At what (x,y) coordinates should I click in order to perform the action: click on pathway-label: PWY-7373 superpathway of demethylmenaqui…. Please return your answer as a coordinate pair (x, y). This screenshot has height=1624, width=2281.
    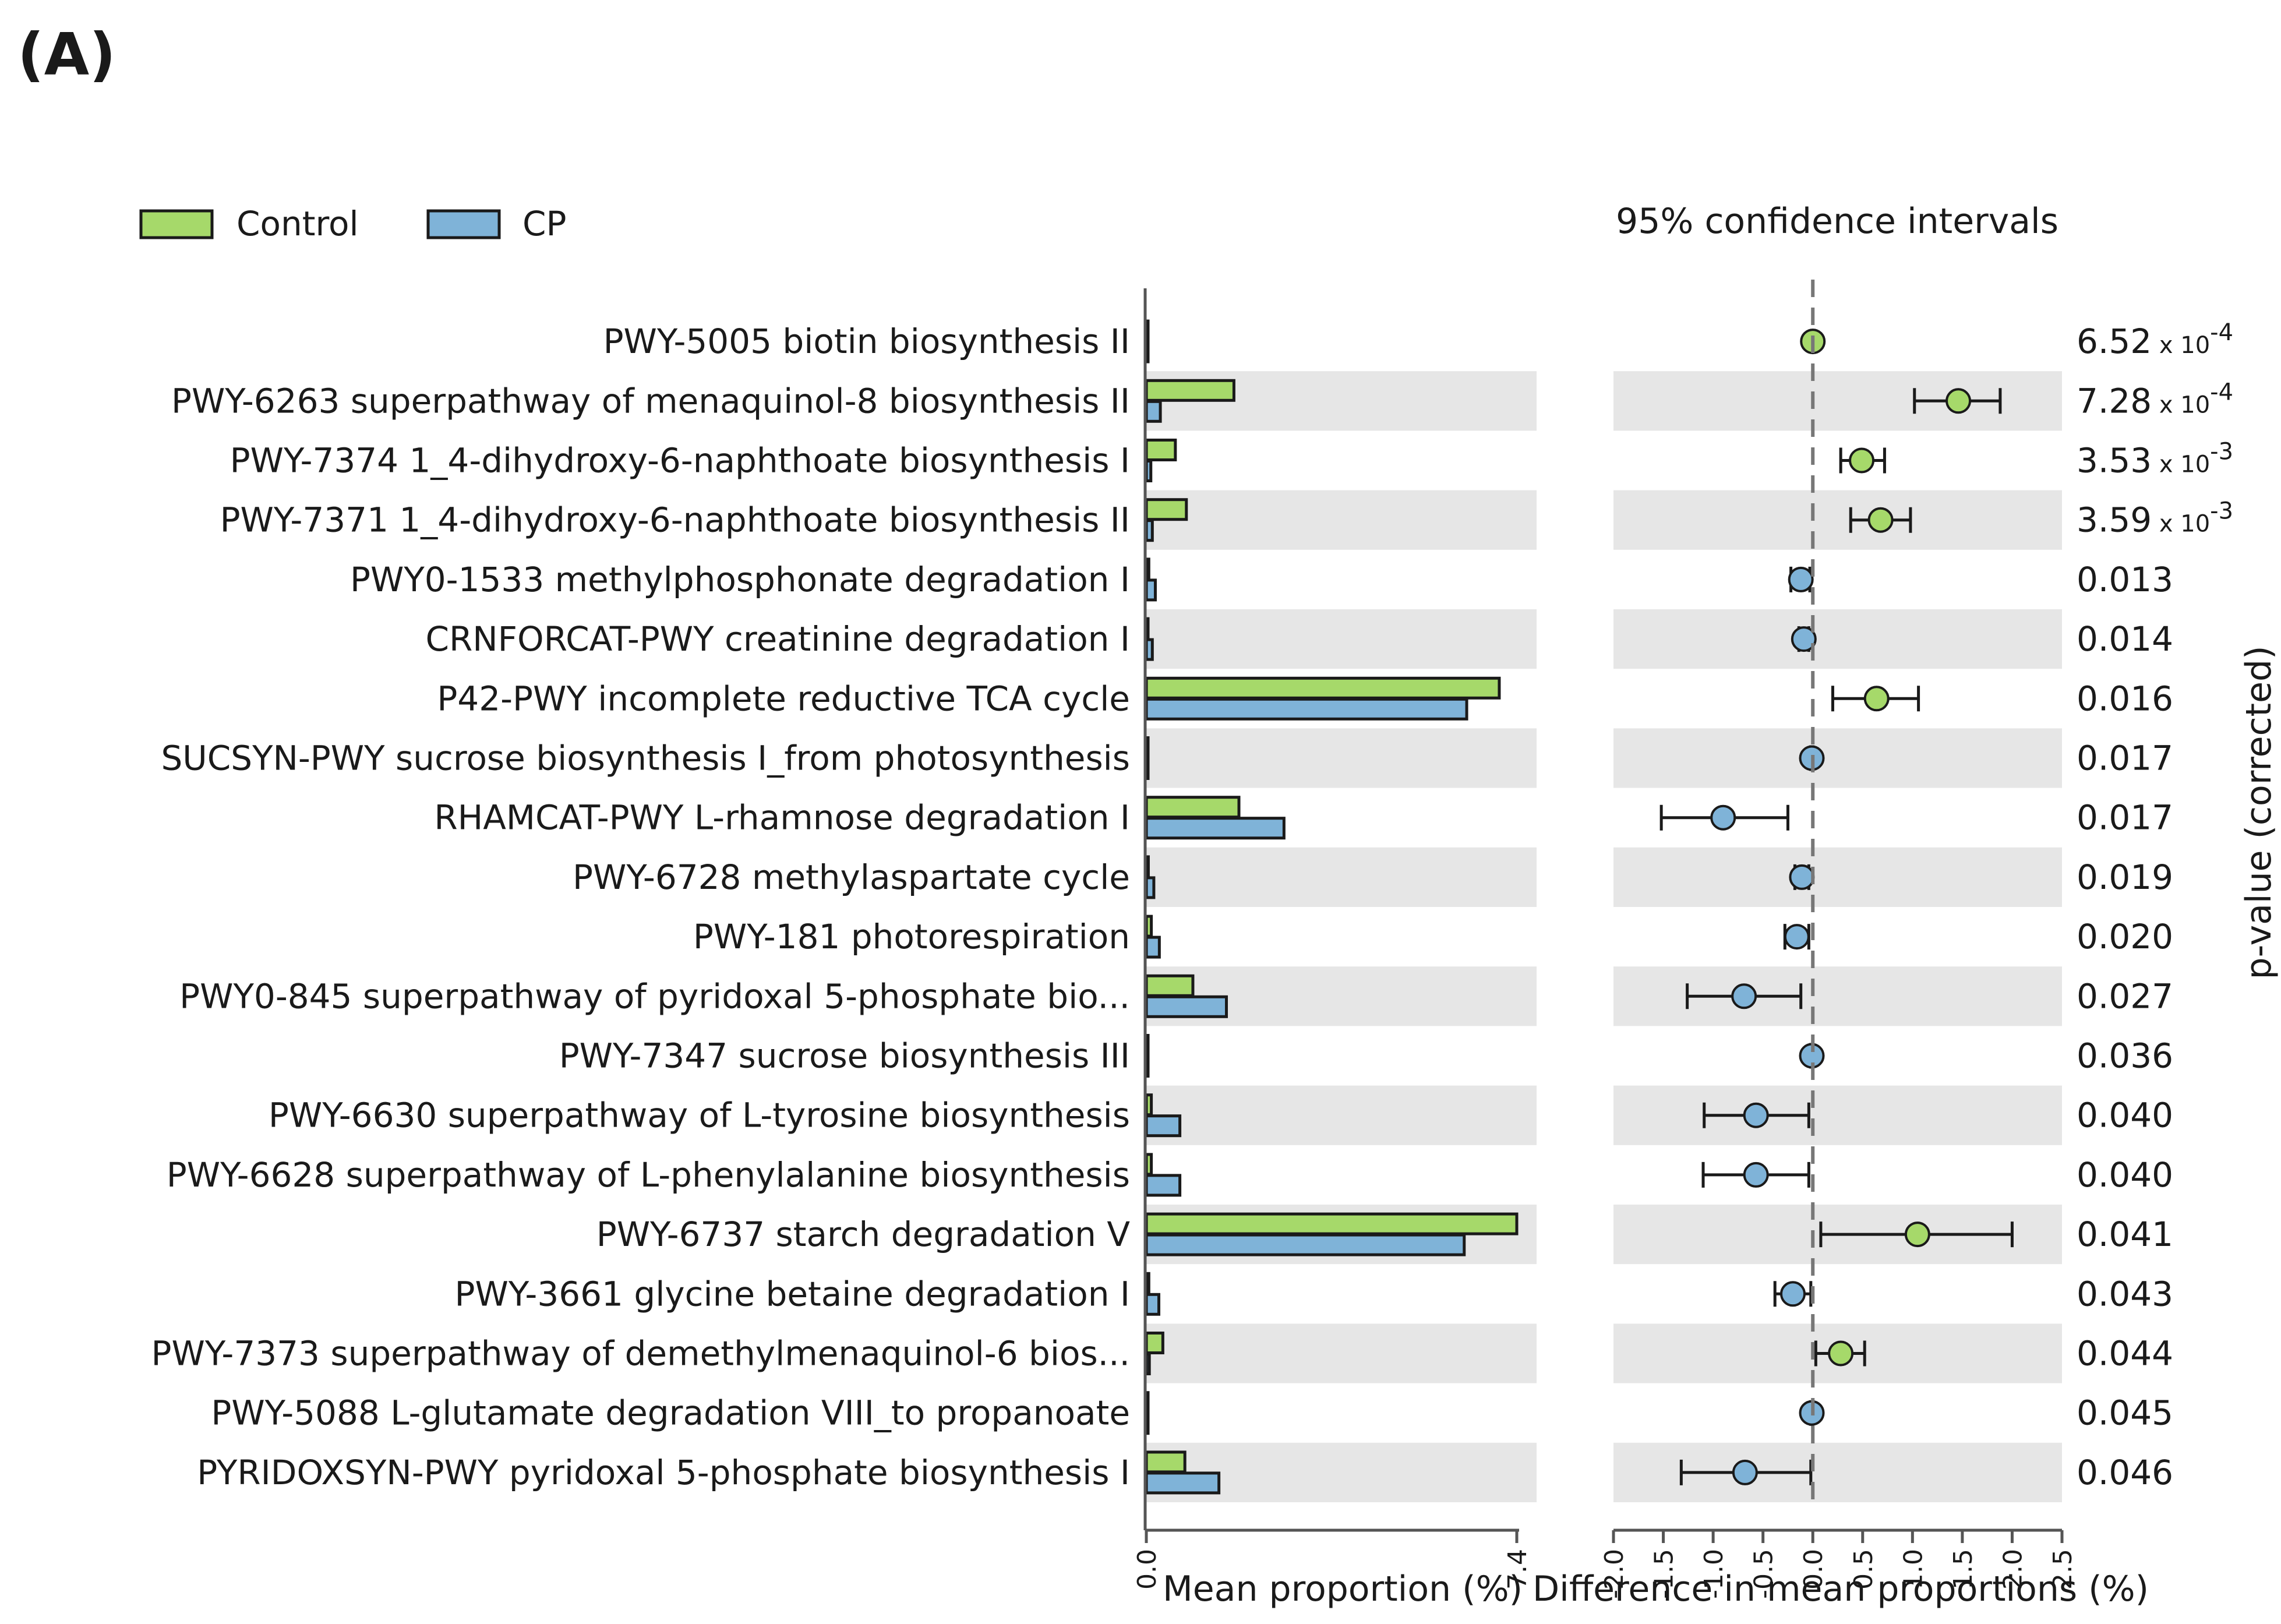
    Looking at the image, I should click on (640, 1354).